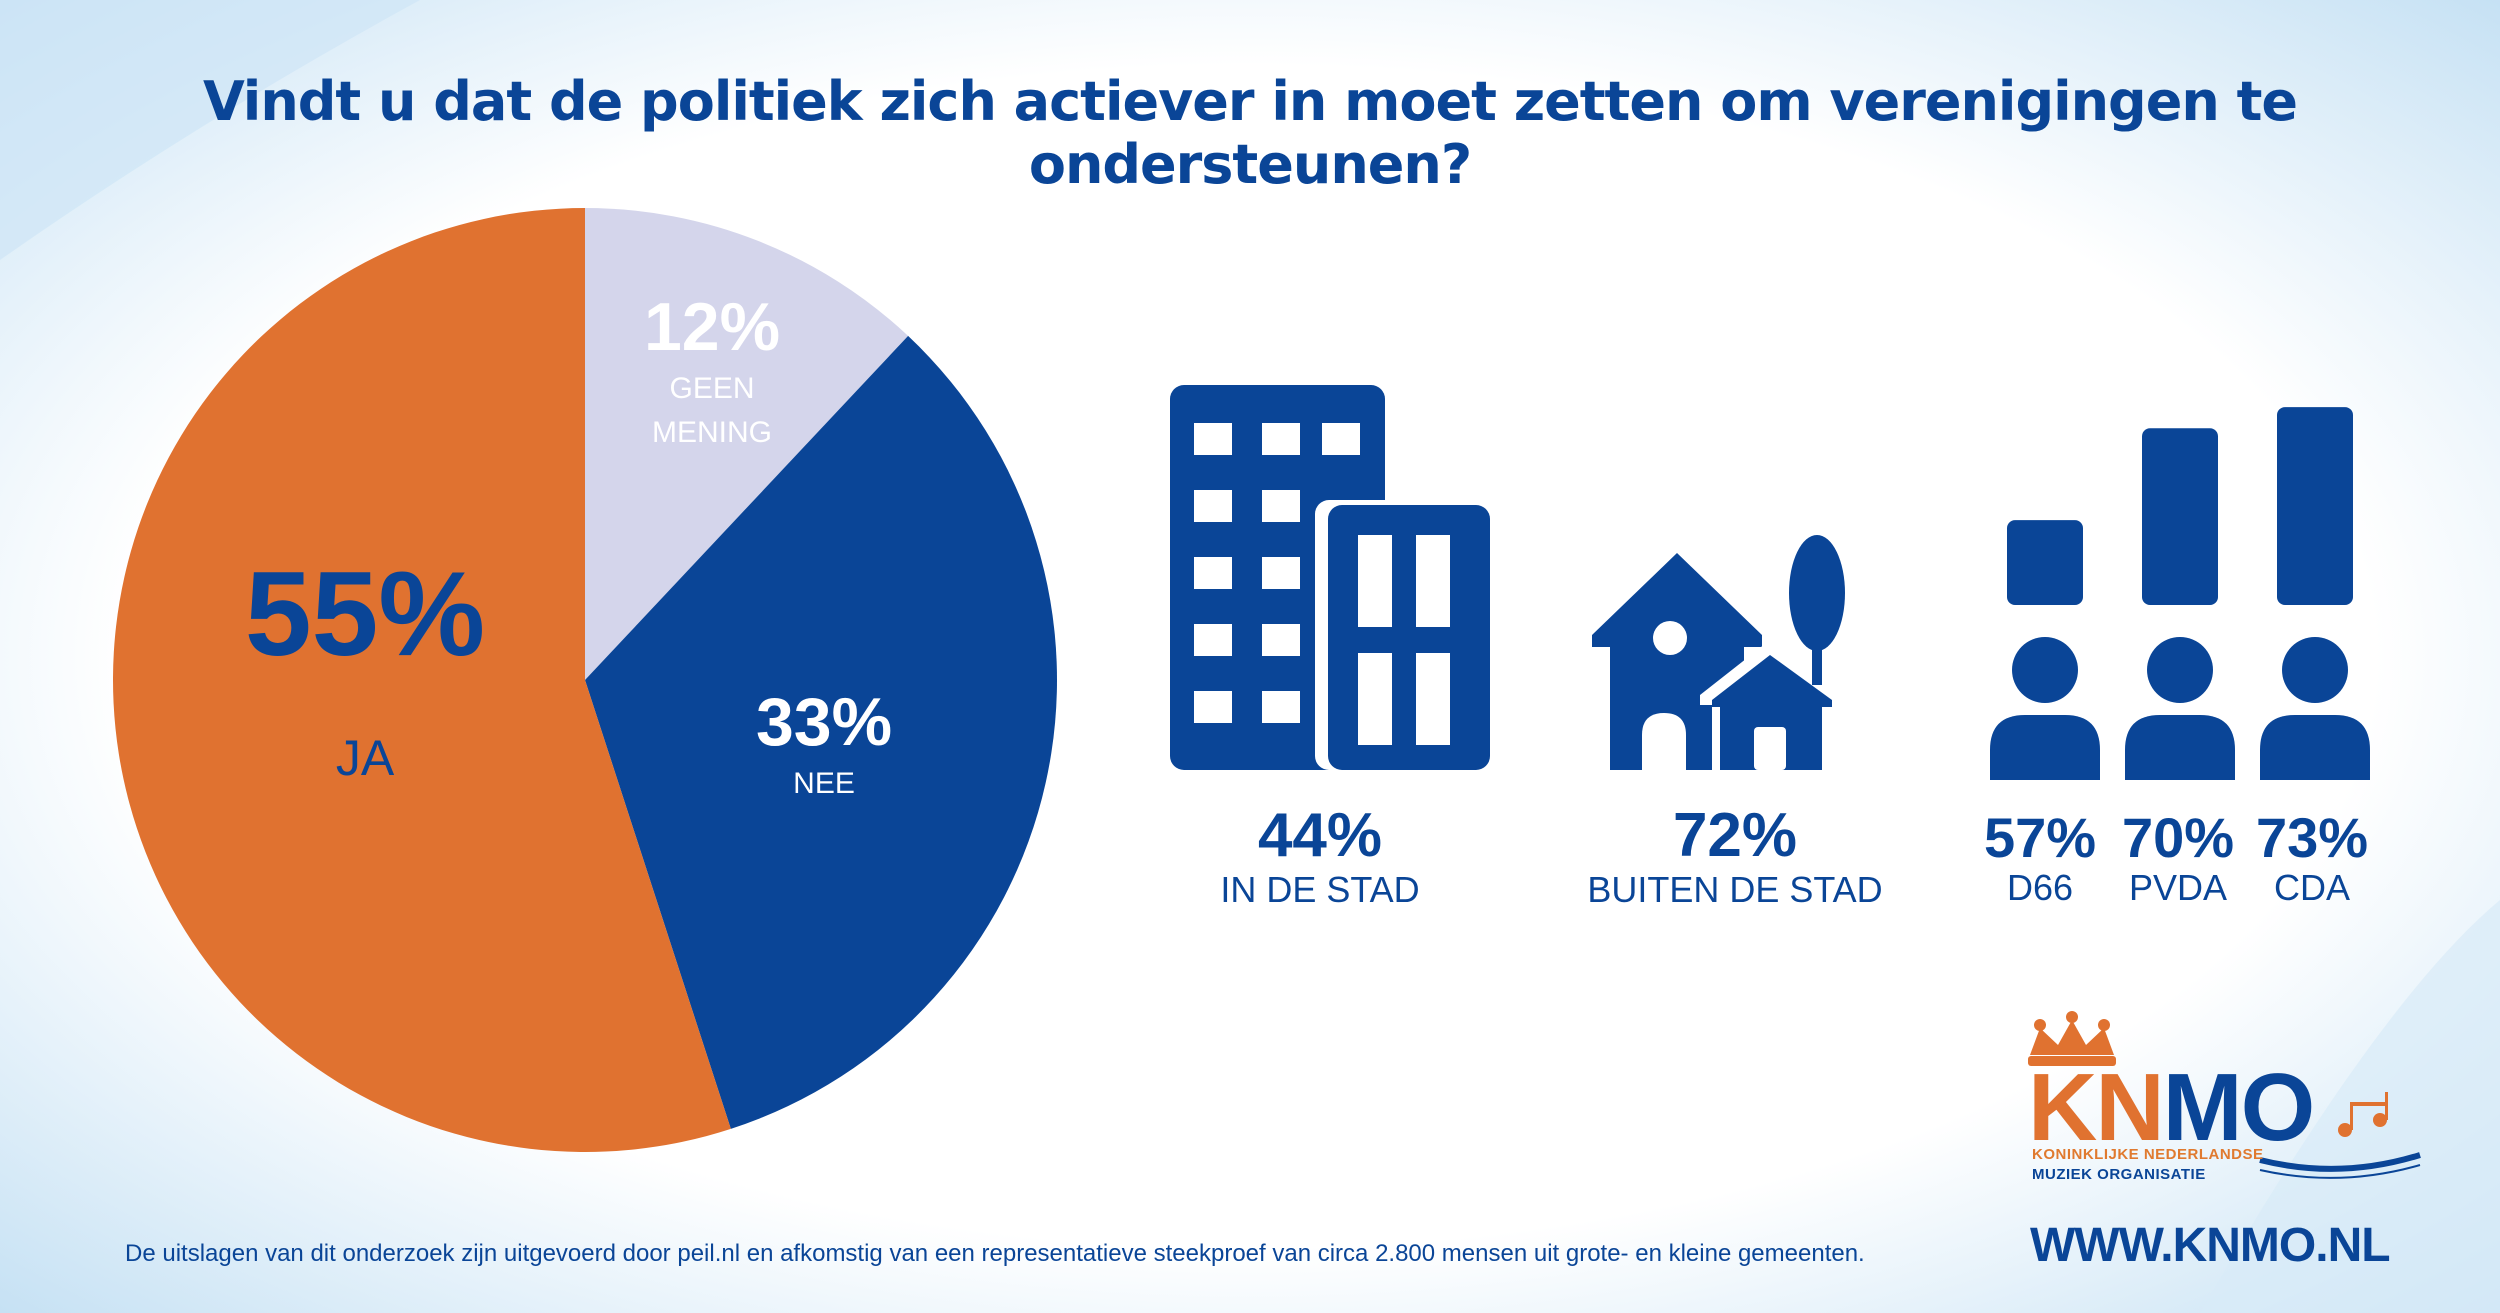  I want to click on party-label-pvda: PVDA, so click(2178, 887).